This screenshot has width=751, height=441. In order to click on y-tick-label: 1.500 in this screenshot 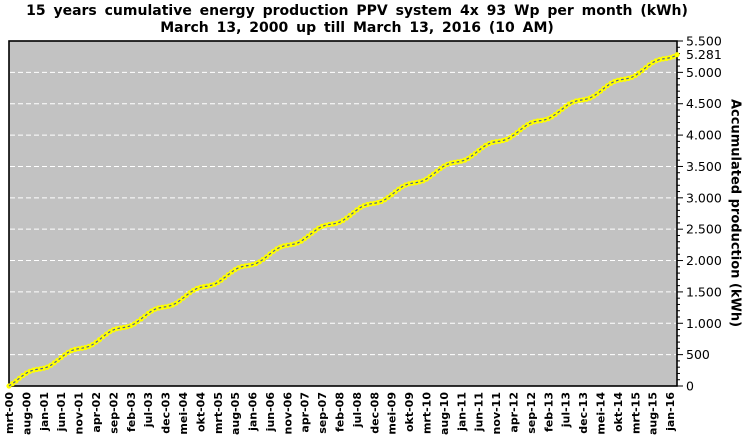, I will do `click(704, 291)`.